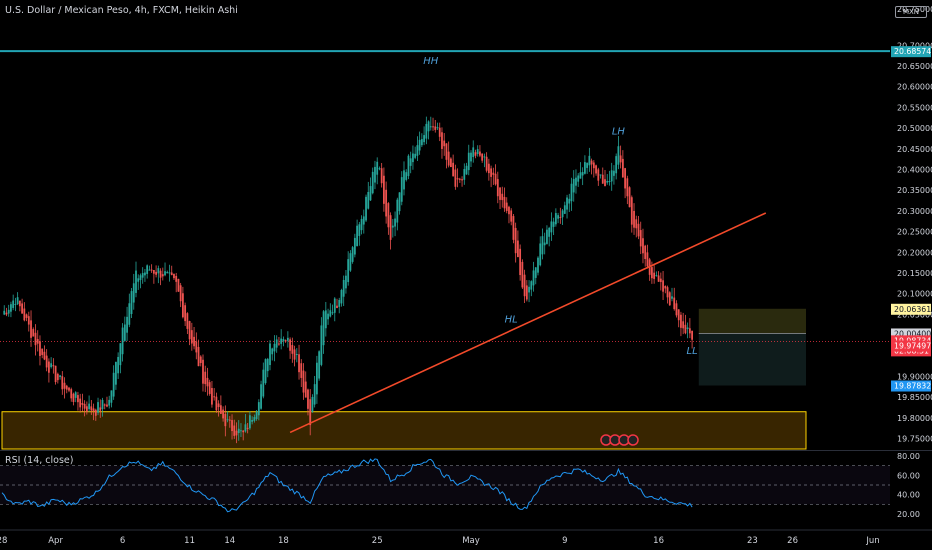  Describe the element at coordinates (912, 51) in the screenshot. I see `price-badge-label: 20.68574` at that location.